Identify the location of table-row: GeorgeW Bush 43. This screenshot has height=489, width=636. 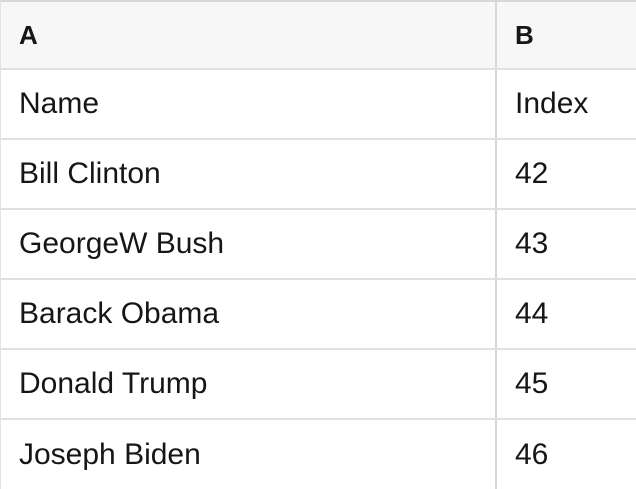
(318, 245).